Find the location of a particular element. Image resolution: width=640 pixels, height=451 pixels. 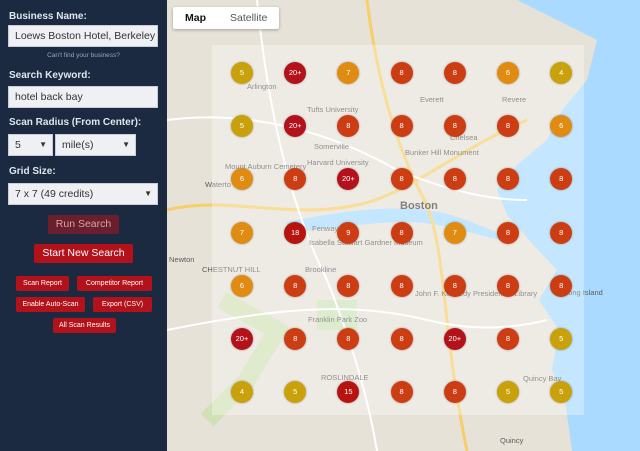

start-new-search-button: Start New Search is located at coordinates (83, 253).